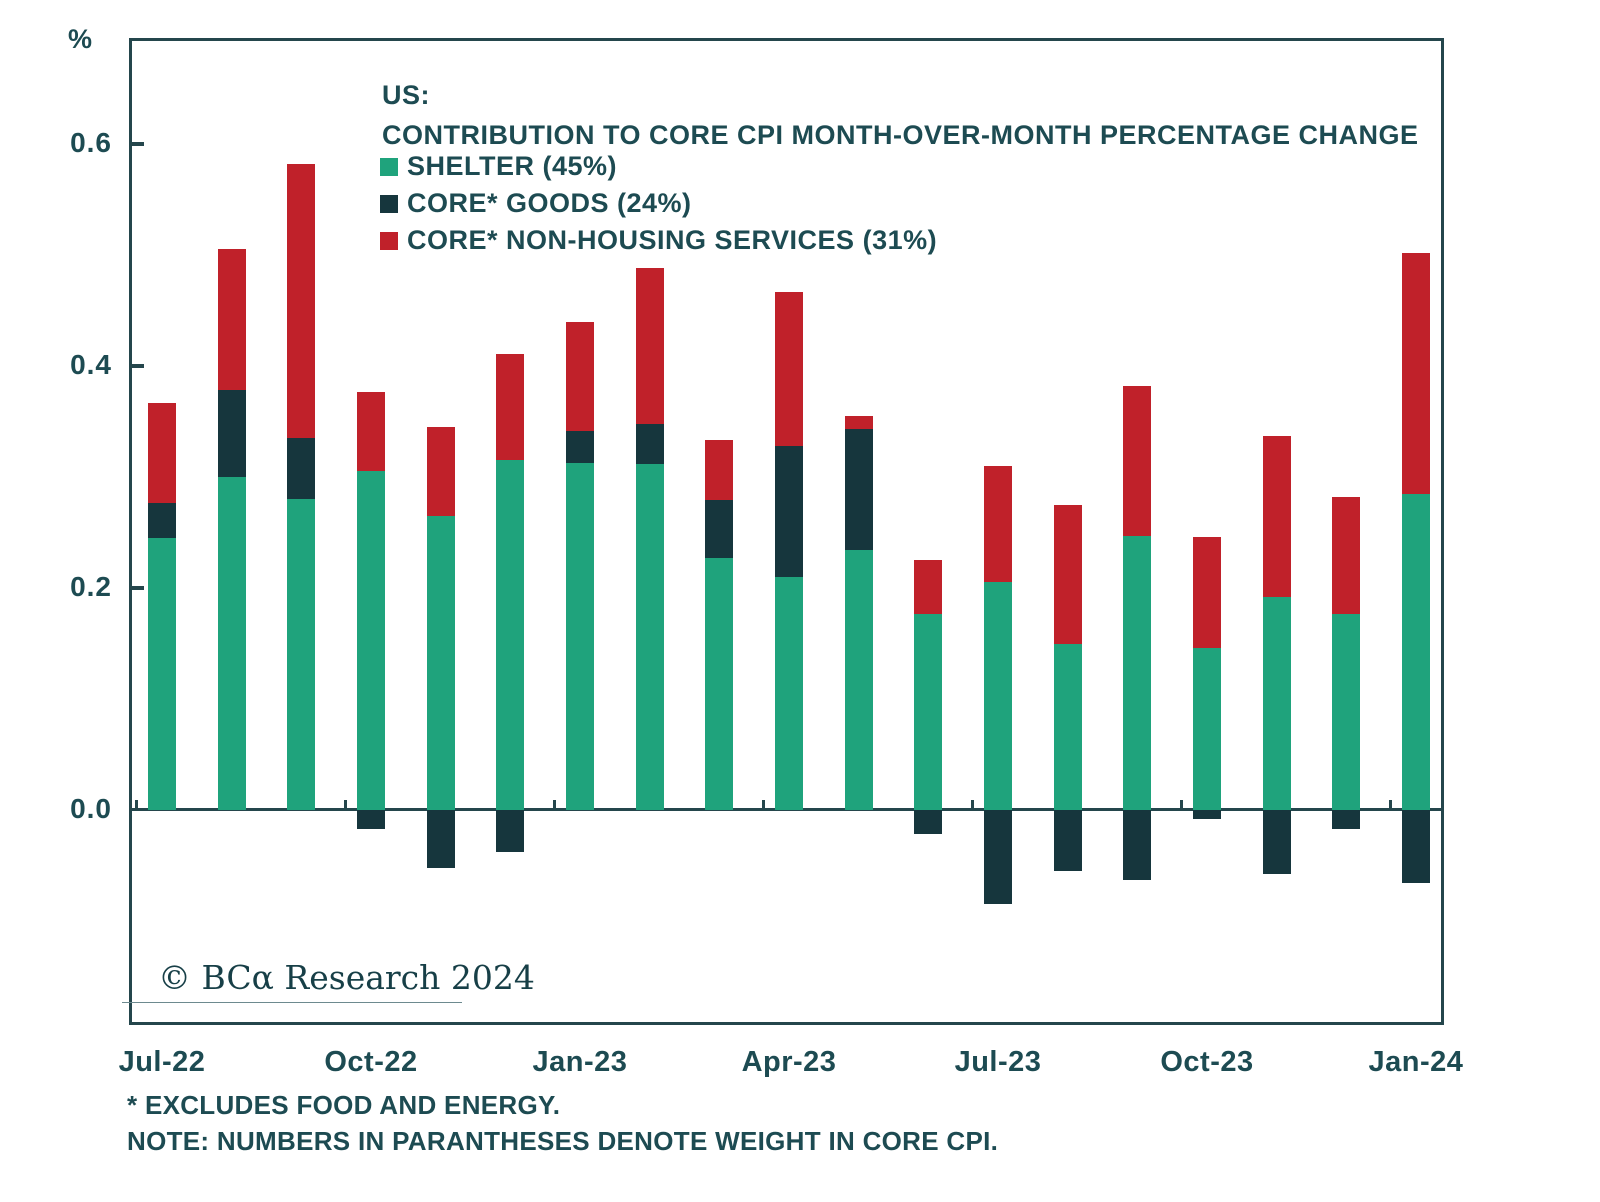  What do you see at coordinates (512, 166) in the screenshot?
I see `legend-label: SHELTER (45%)` at bounding box center [512, 166].